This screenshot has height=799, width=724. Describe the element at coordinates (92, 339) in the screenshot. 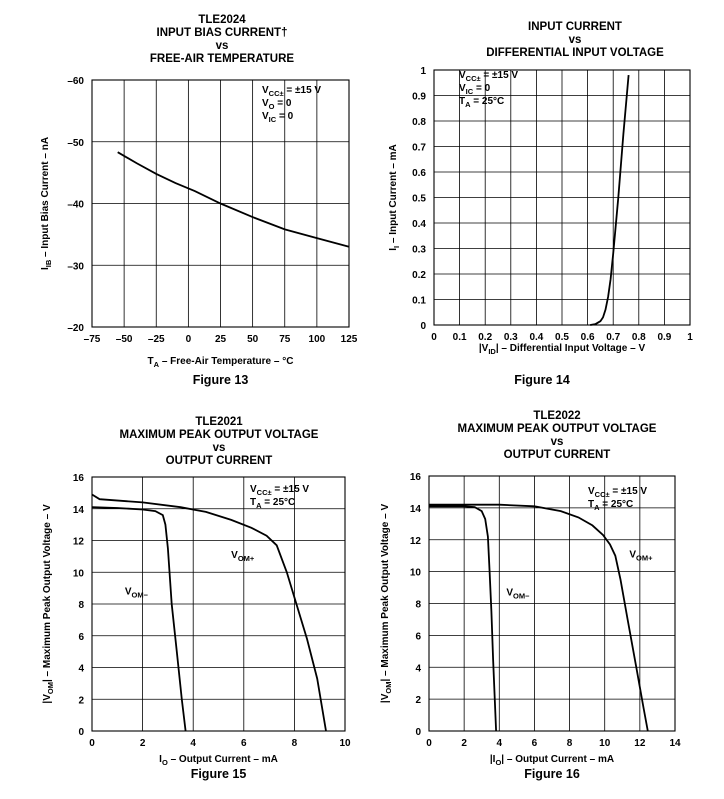

I see `x-tick-label: –75` at that location.